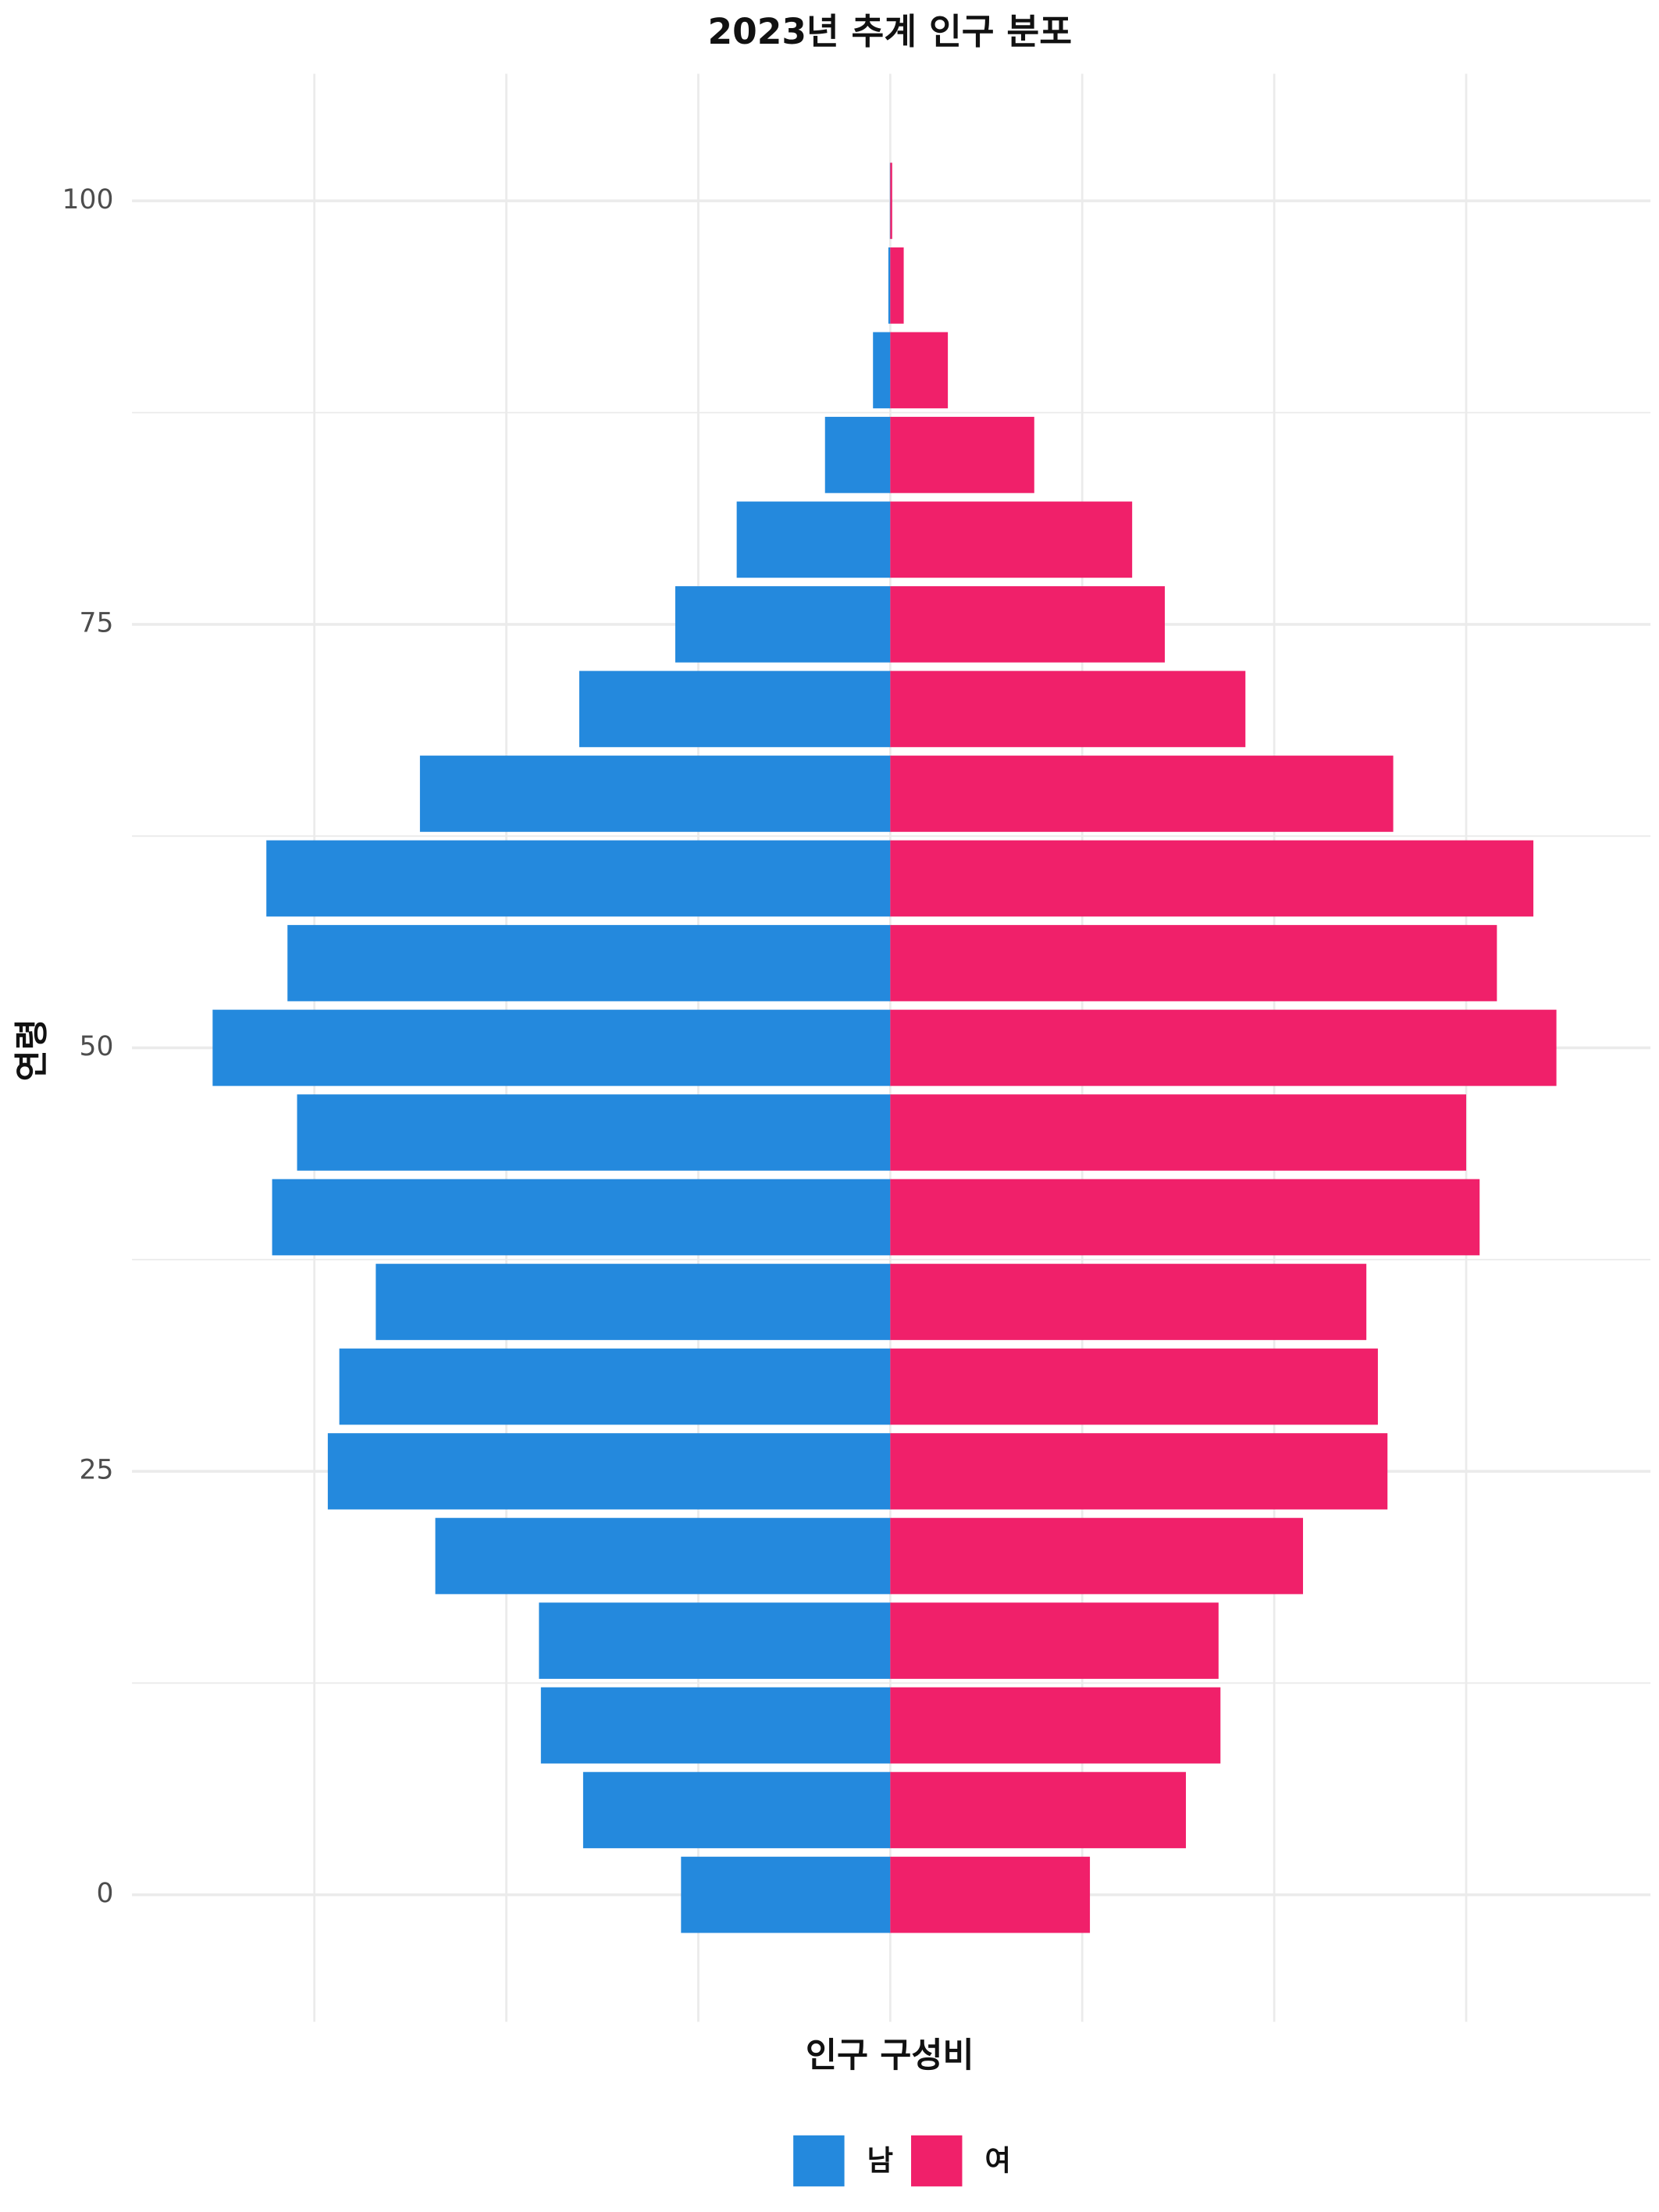  Describe the element at coordinates (32, 1050) in the screenshot. I see `y-axis-title: 연령` at that location.